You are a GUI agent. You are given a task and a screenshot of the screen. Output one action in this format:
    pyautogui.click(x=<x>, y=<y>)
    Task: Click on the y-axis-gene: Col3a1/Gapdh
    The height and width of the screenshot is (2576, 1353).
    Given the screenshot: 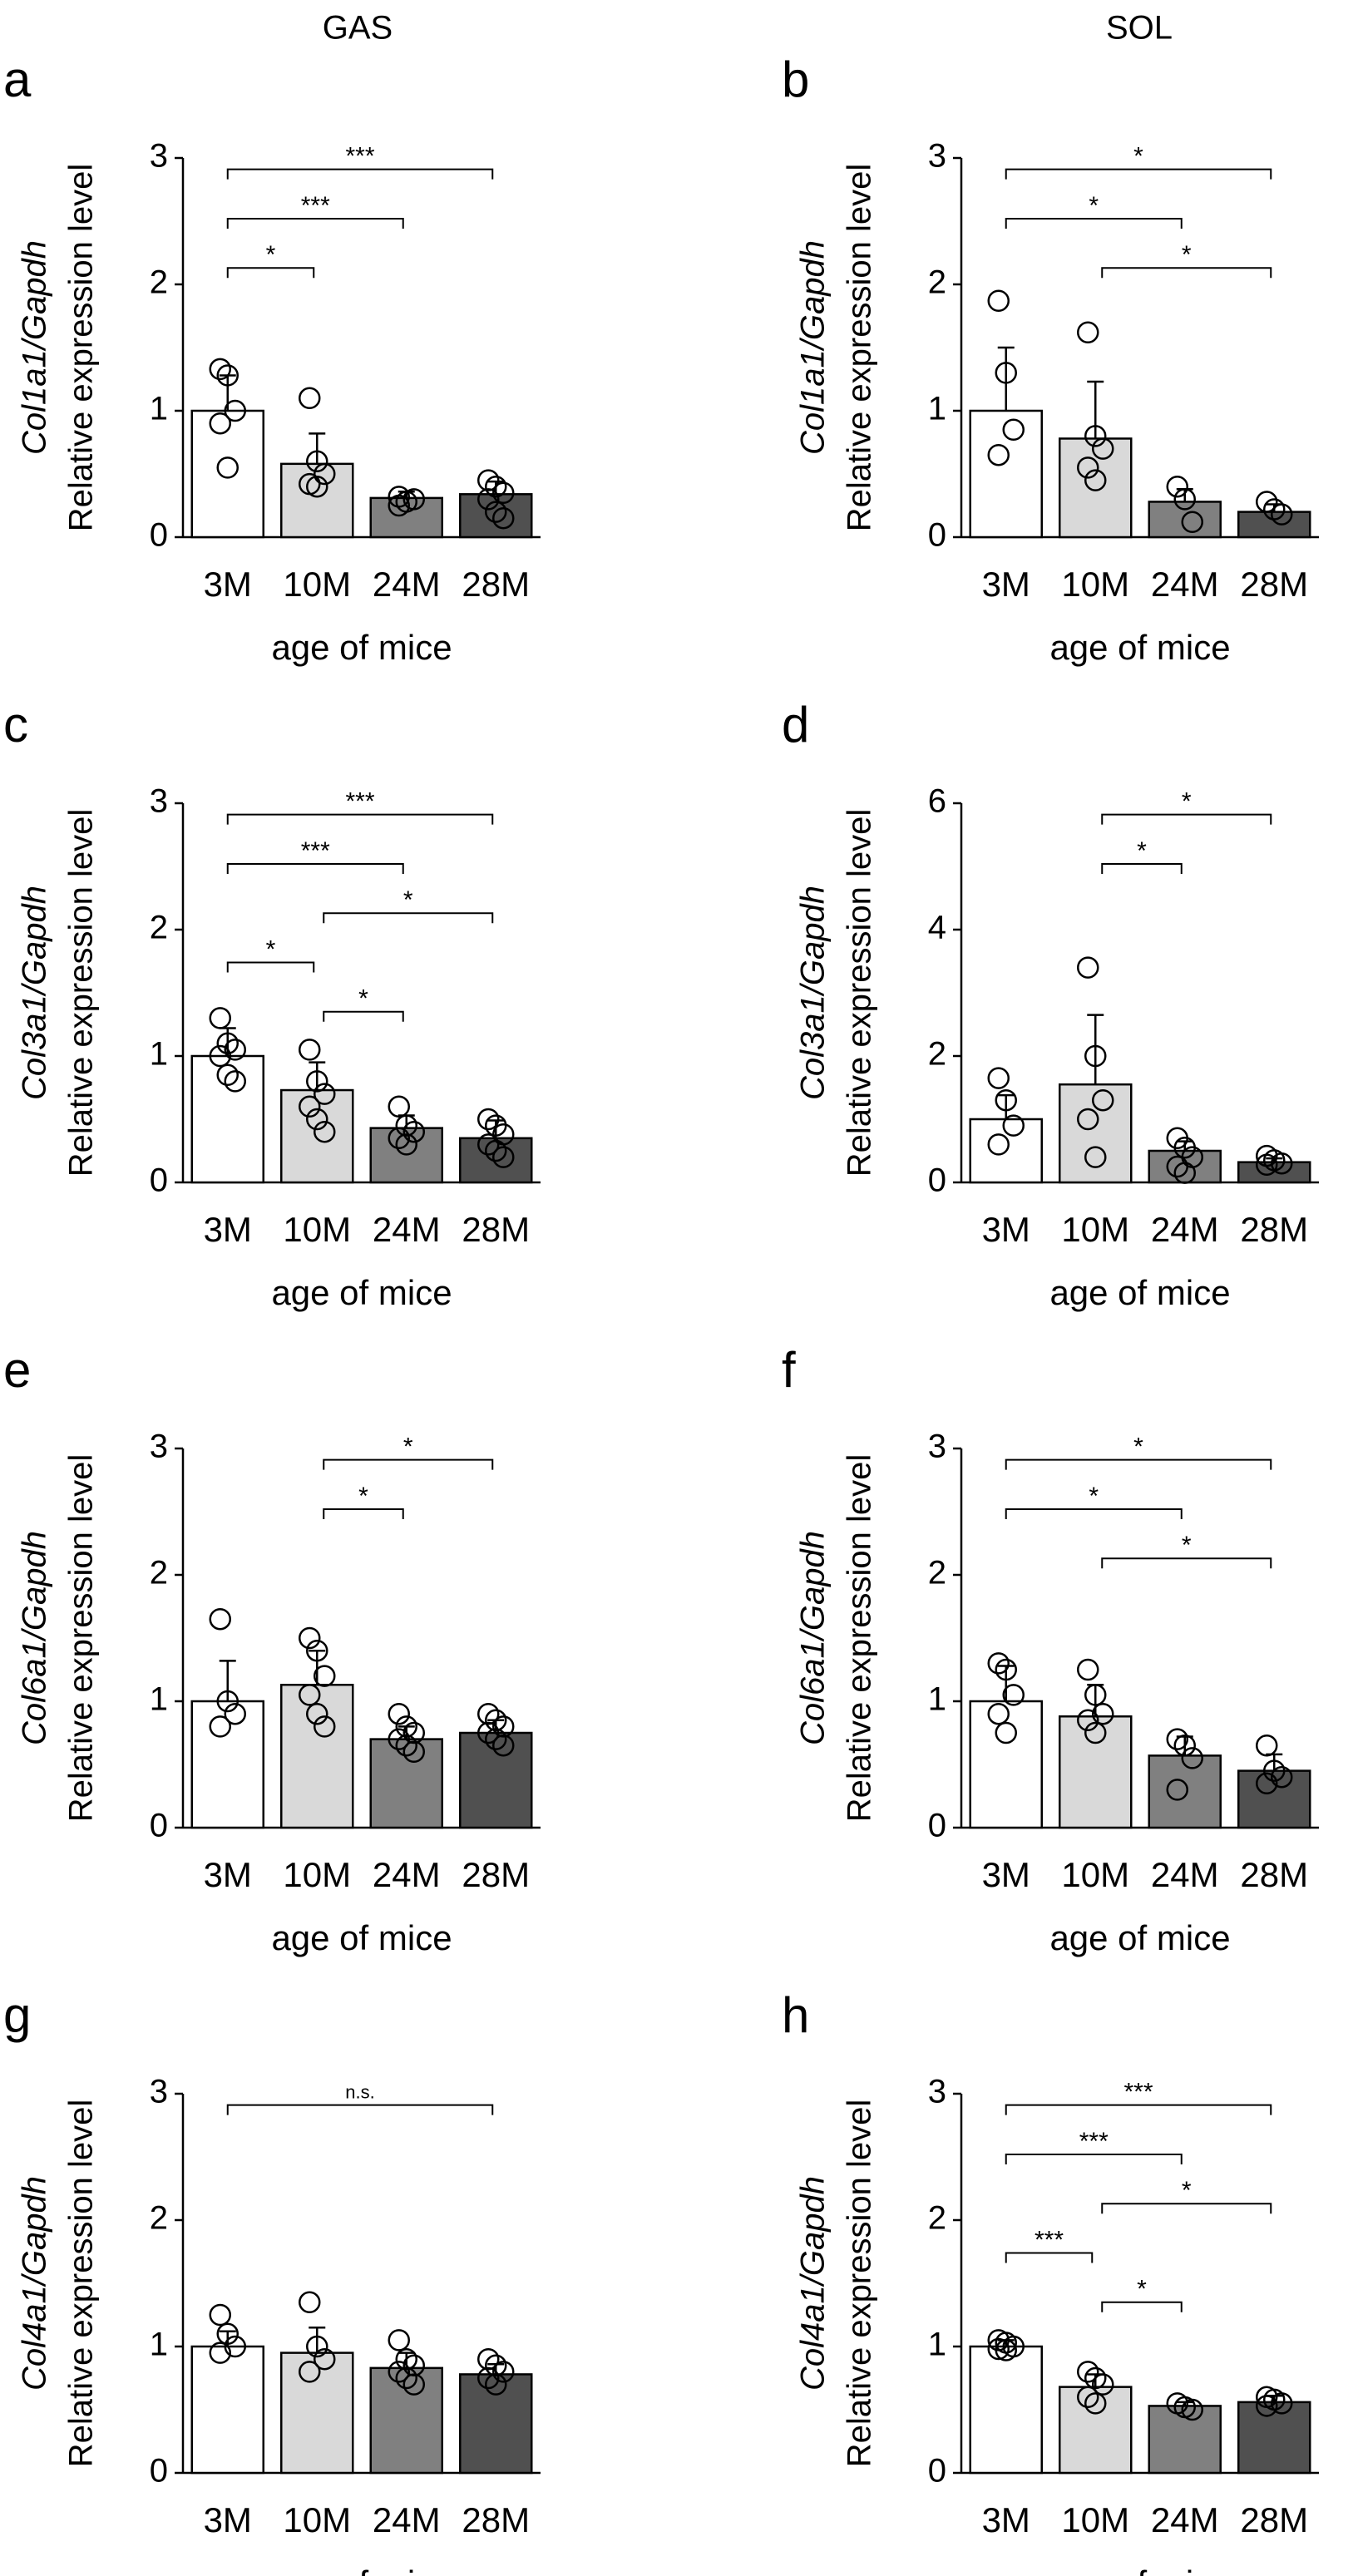 What is the action you would take?
    pyautogui.click(x=35, y=993)
    